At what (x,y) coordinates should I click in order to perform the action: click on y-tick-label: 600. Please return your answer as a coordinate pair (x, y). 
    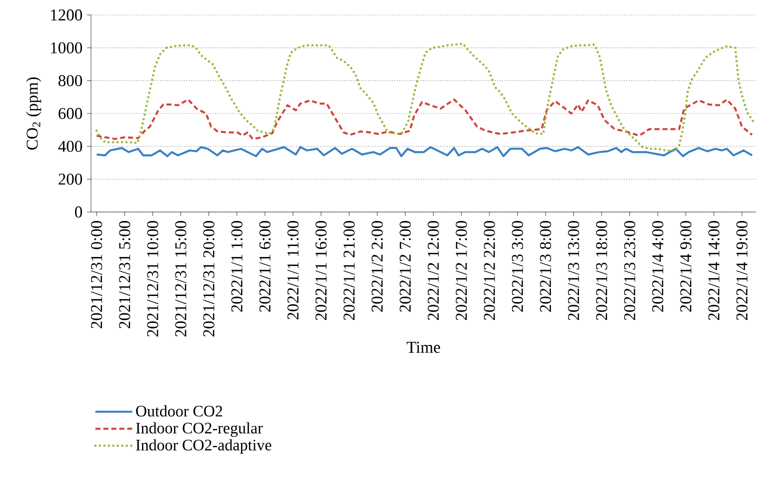
    Looking at the image, I should click on (70, 114).